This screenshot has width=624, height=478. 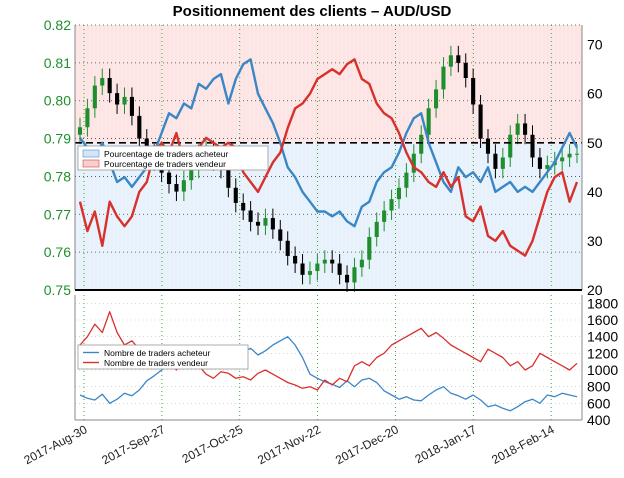 I want to click on legend-label: Pourcentage de traders acheteur, so click(x=166, y=154).